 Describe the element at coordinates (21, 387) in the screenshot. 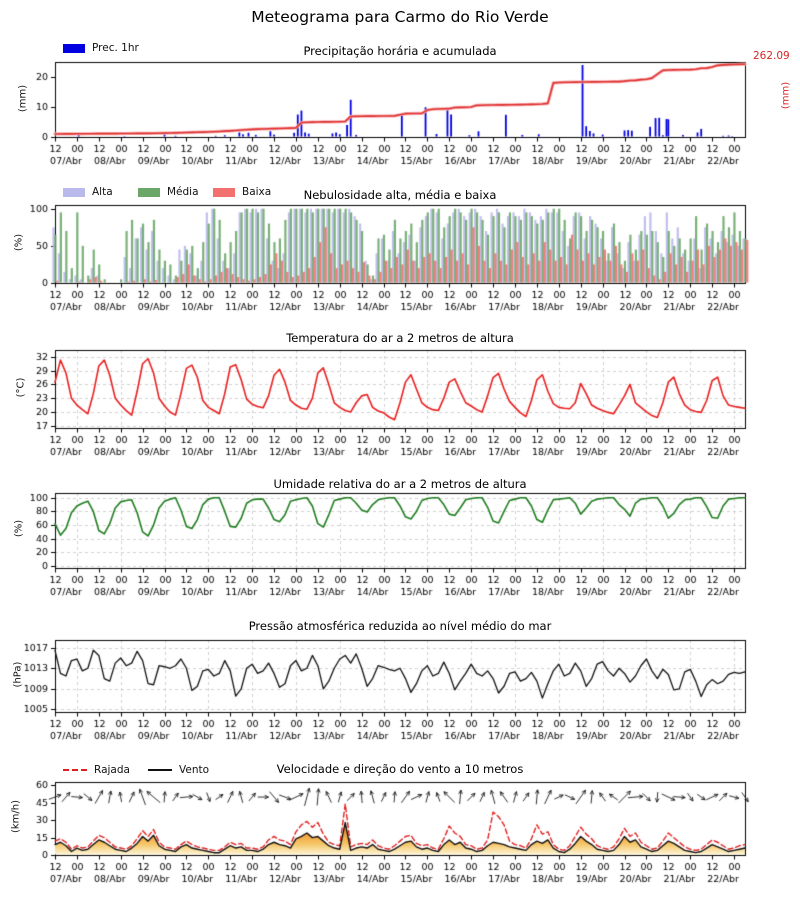

I see `temperature-ylabel: (°C)` at that location.